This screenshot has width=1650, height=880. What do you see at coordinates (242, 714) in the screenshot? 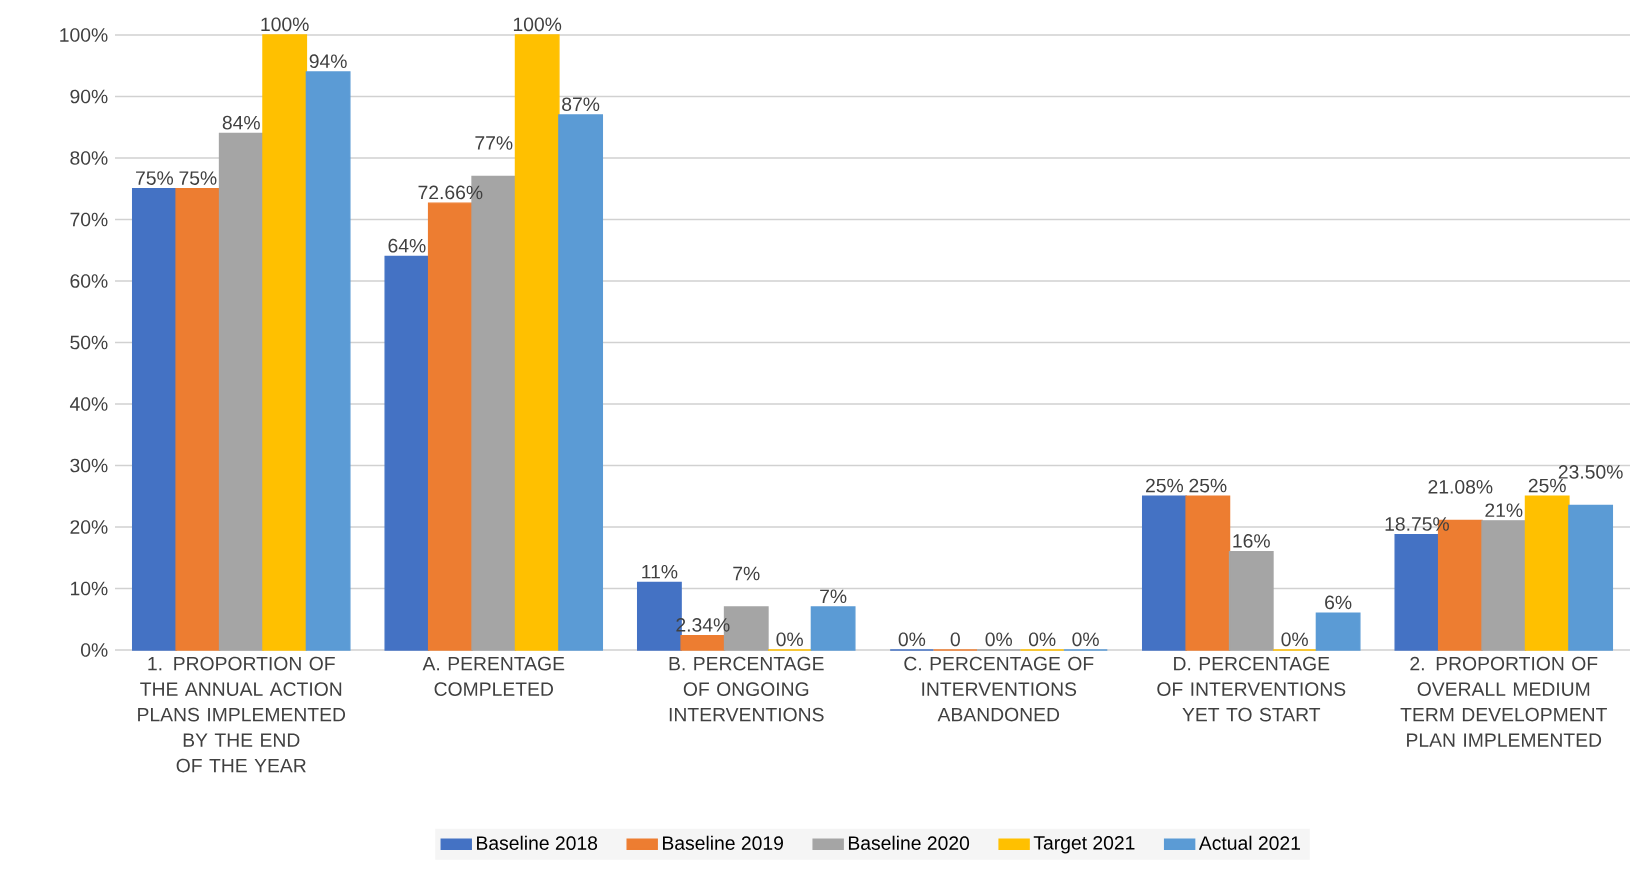
I see `x-tick-label: 1. PROPORTION OF THE ANNUAL ACTION PLANS IMPLEMENTED BY THE END OF THE YEAR` at bounding box center [242, 714].